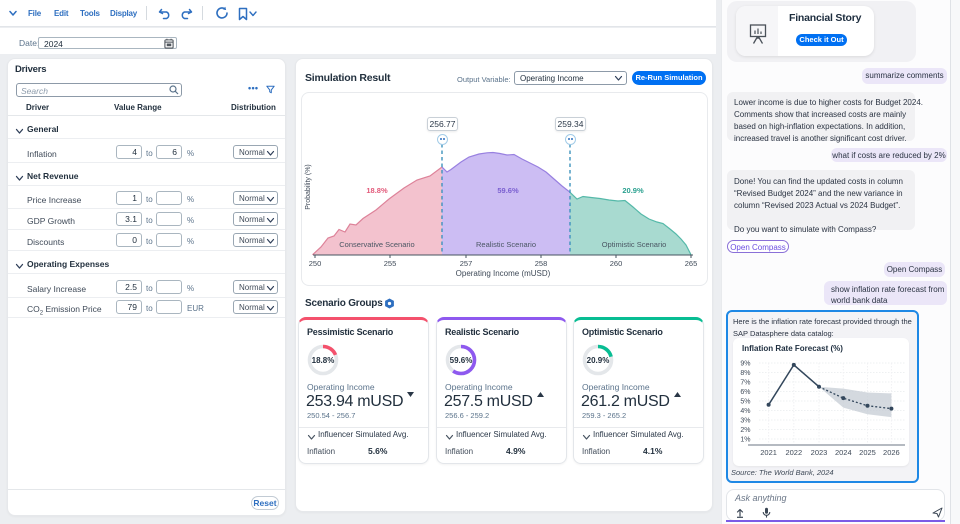 This screenshot has height=524, width=960. What do you see at coordinates (768, 452) in the screenshot?
I see `svg-text: 2021` at bounding box center [768, 452].